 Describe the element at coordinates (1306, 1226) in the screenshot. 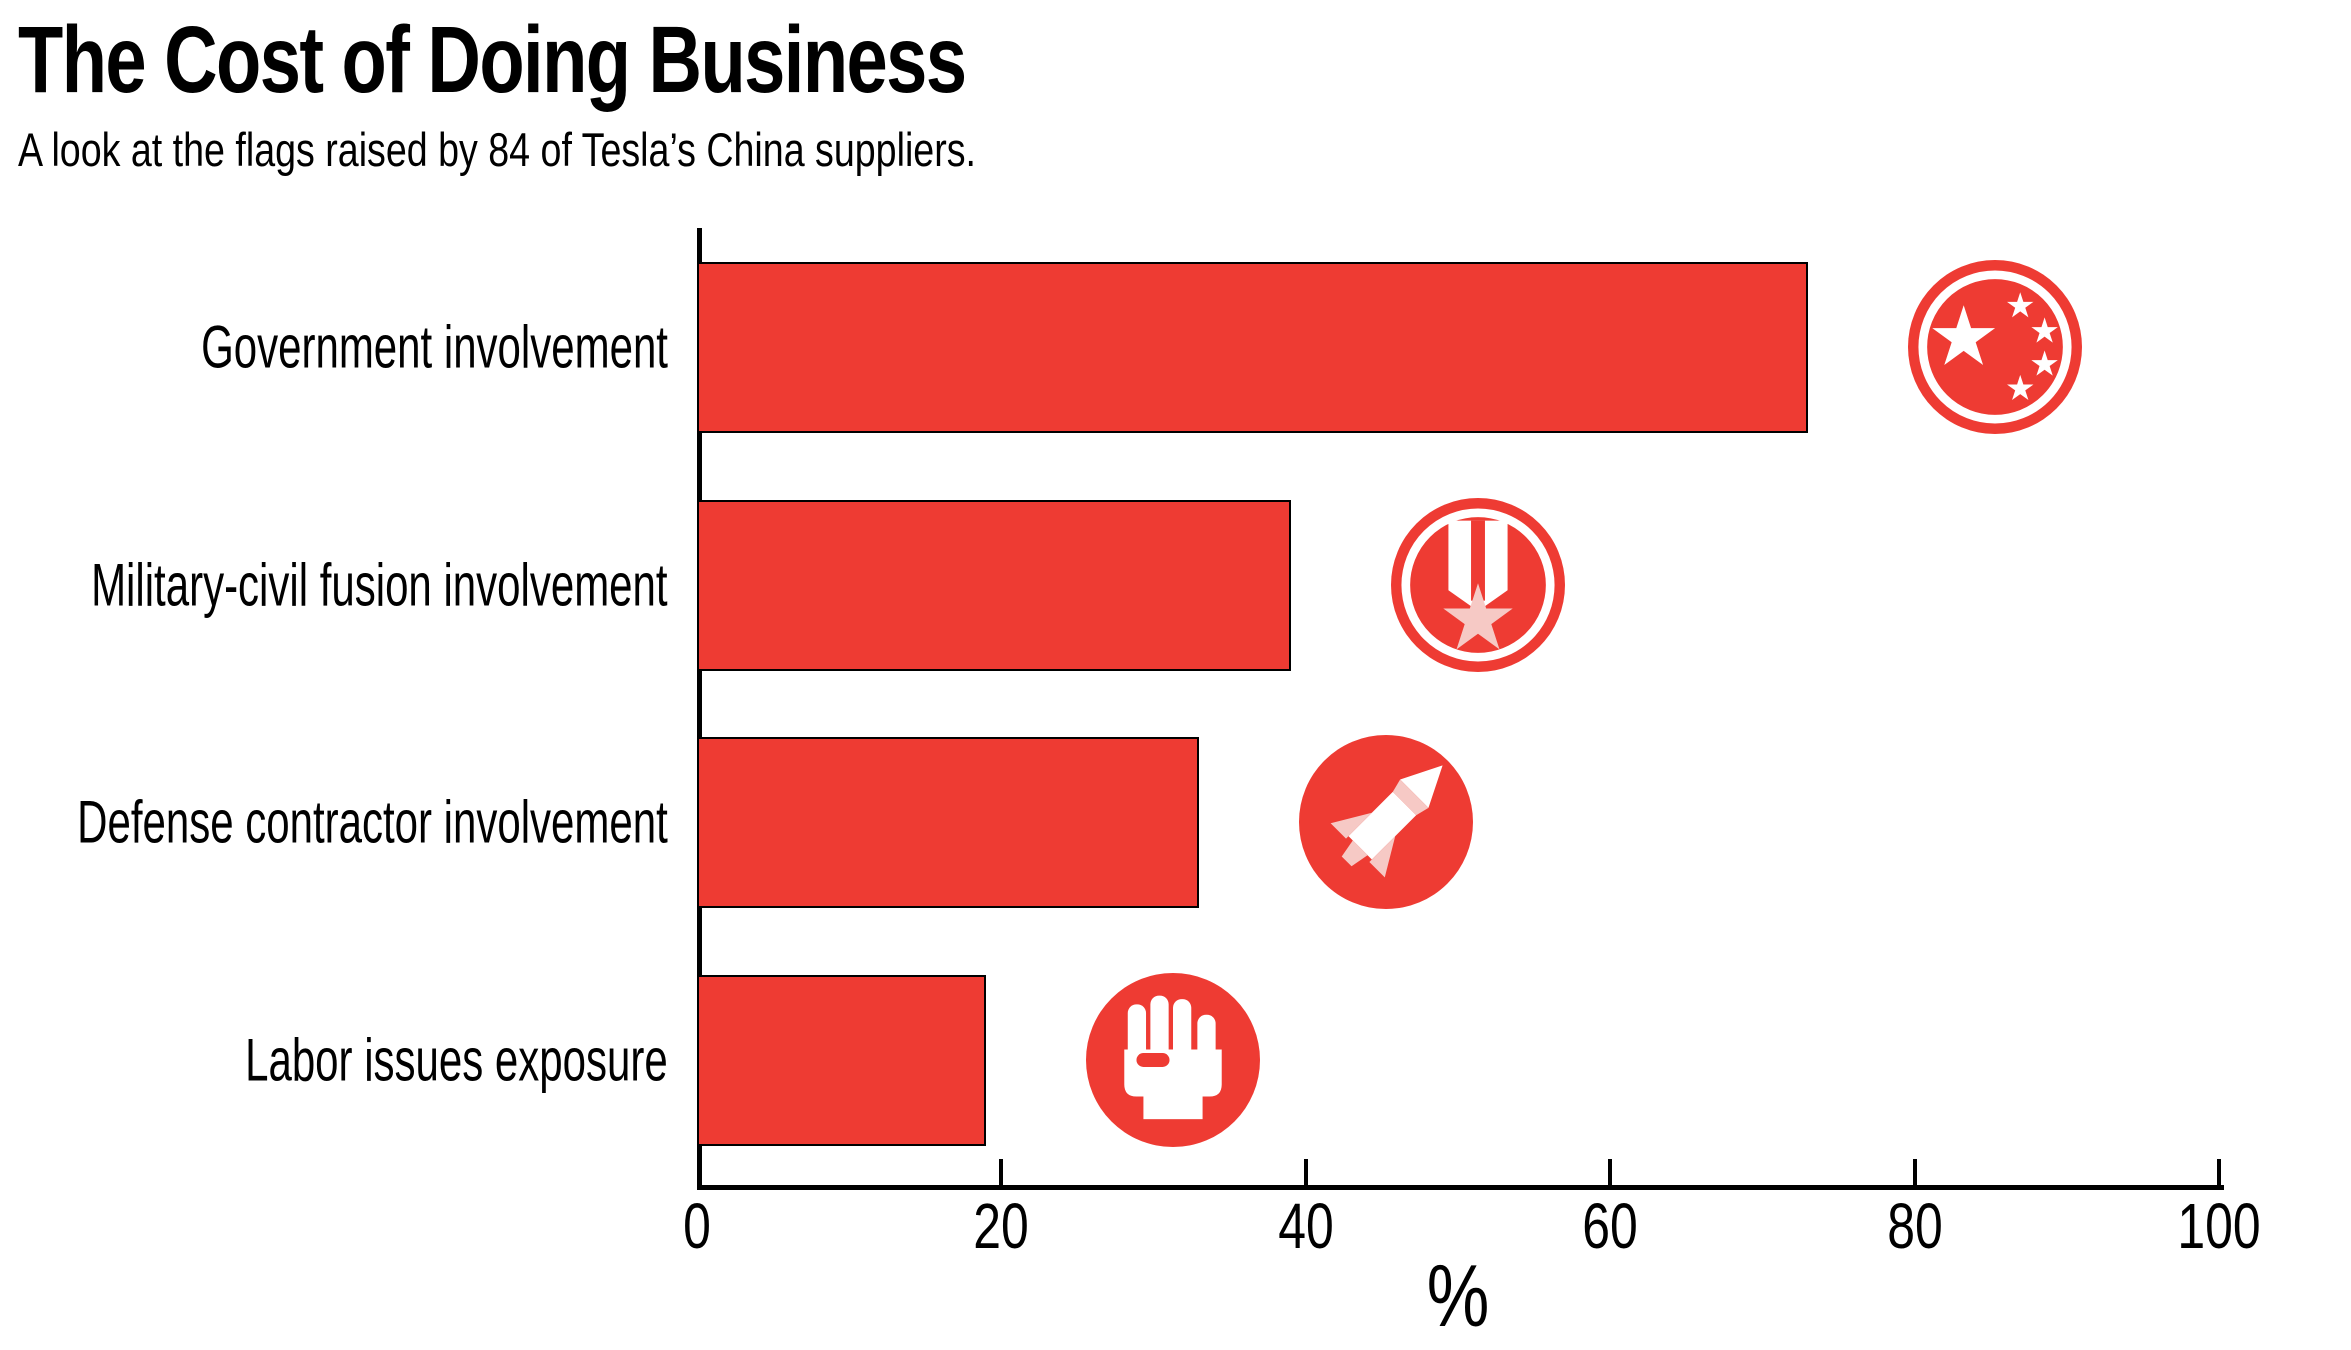

I see `x-tick-label-40: 40` at that location.